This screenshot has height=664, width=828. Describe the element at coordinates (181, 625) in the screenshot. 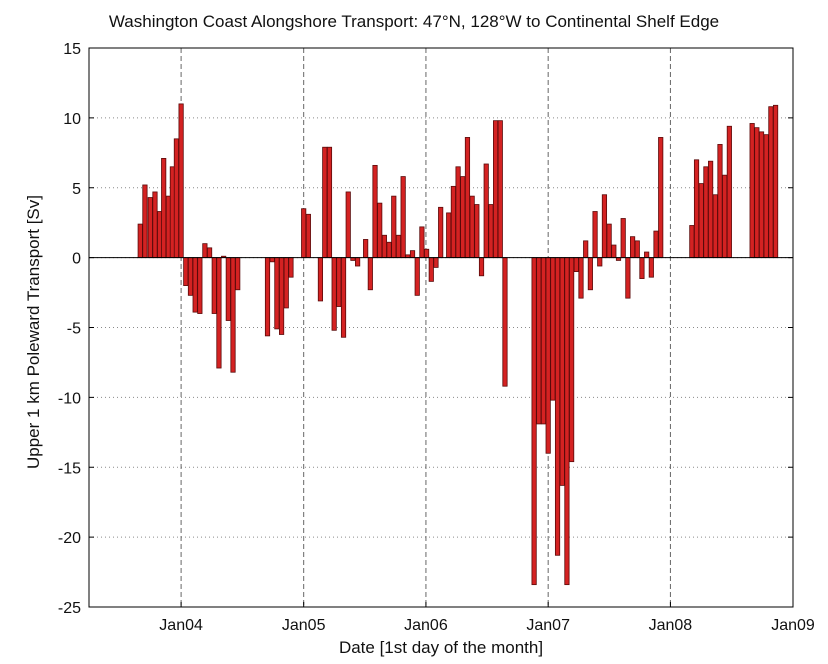

I see `x-tick-label: Jan04` at that location.